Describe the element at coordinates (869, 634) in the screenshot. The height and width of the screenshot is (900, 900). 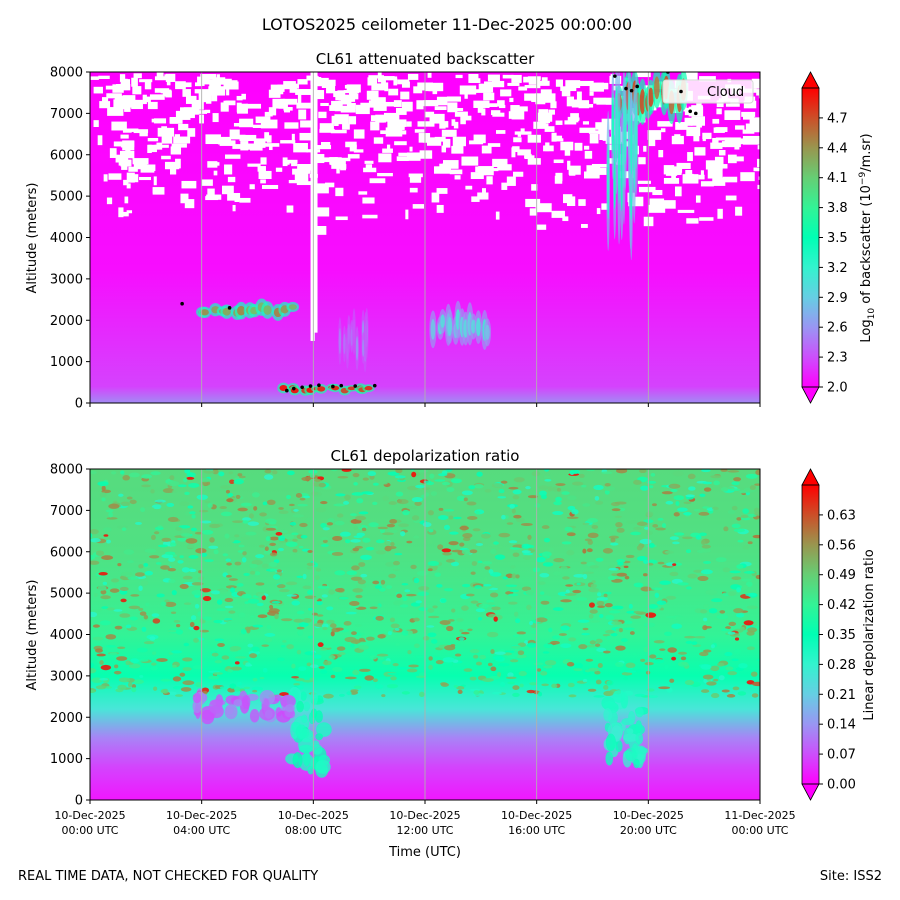
I see `depolarization-colorbar-label: Linear depolarization ratio` at that location.